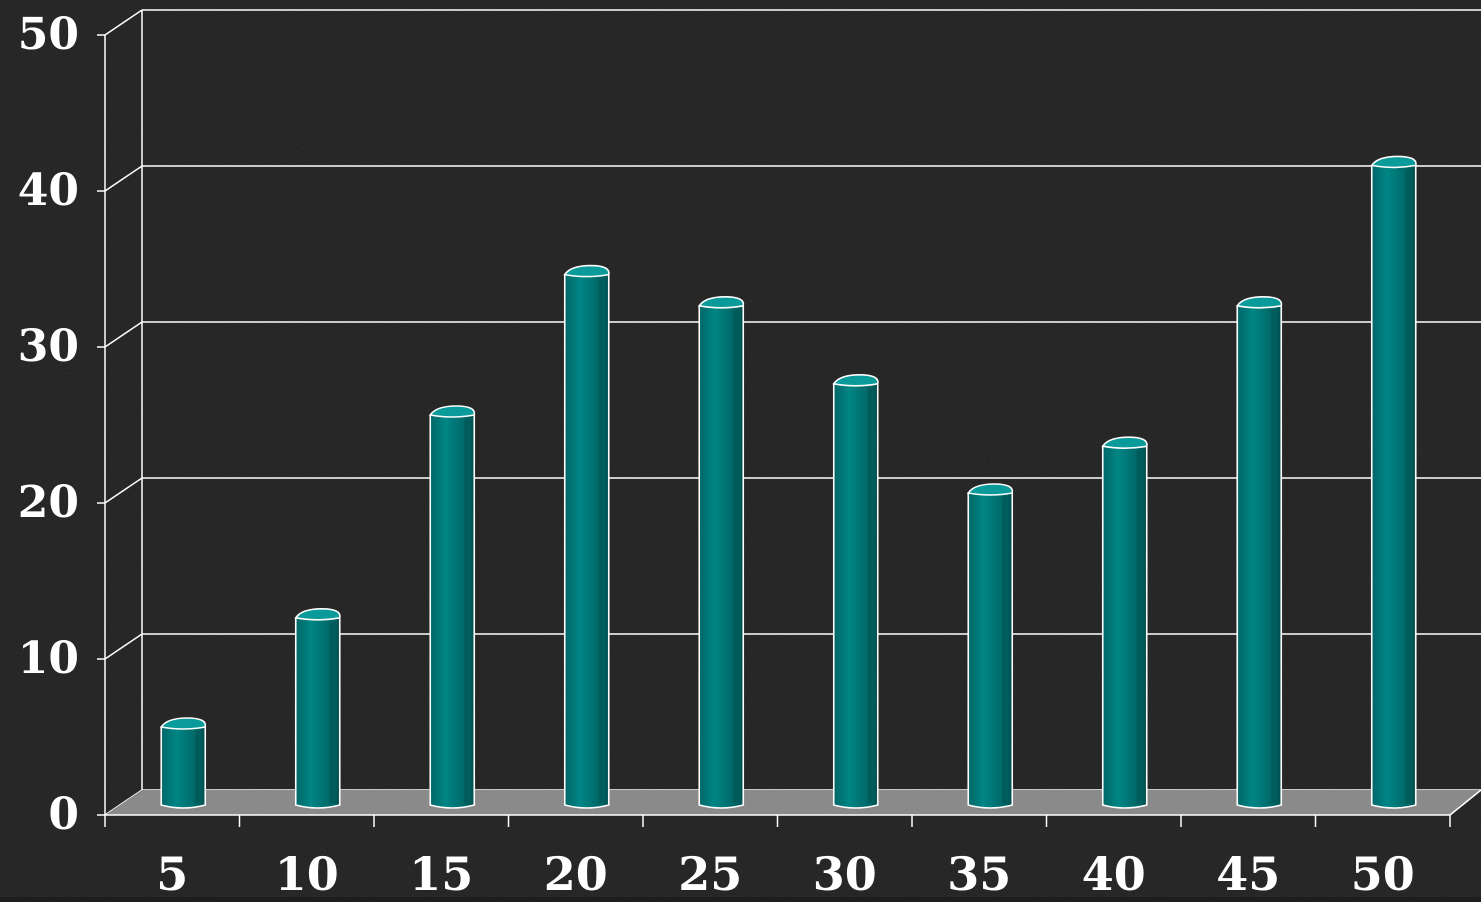 This screenshot has width=1481, height=902. I want to click on x-tick-label: 45, so click(1248, 872).